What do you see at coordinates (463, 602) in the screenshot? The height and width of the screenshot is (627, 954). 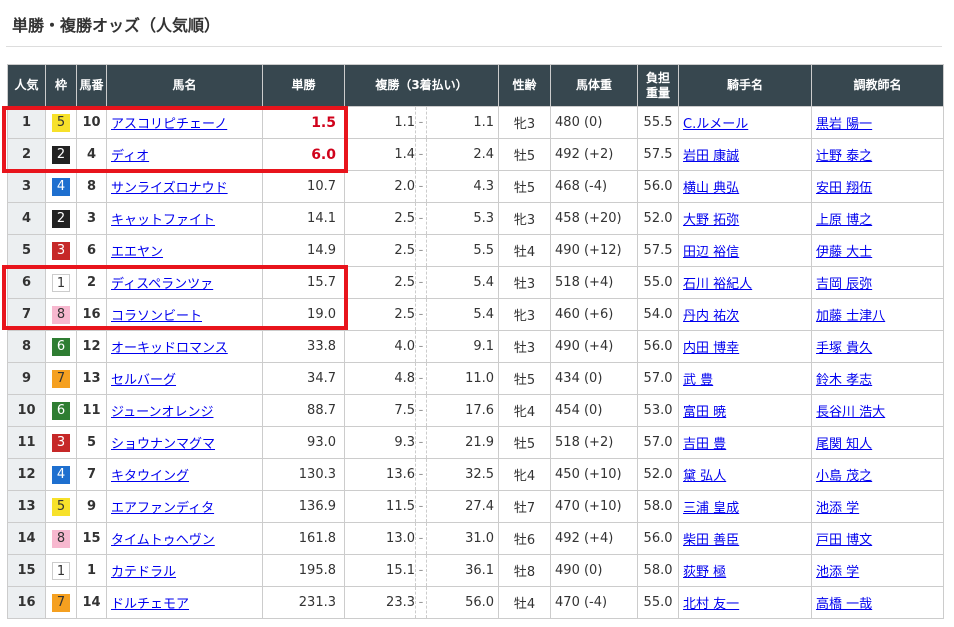 I see `place-max-cell: 56.0` at bounding box center [463, 602].